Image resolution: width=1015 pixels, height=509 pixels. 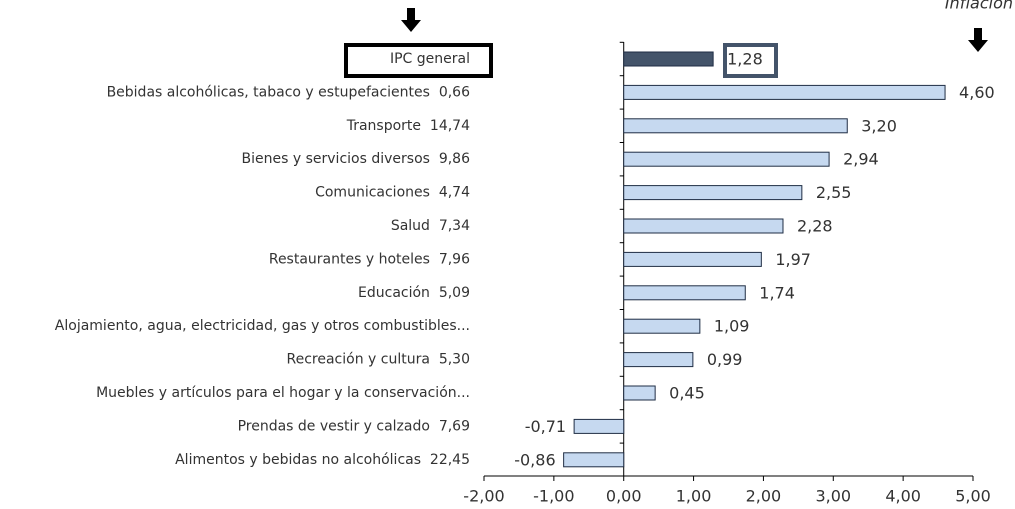 I want to click on y-tick-label: IPC general, so click(x=430, y=59).